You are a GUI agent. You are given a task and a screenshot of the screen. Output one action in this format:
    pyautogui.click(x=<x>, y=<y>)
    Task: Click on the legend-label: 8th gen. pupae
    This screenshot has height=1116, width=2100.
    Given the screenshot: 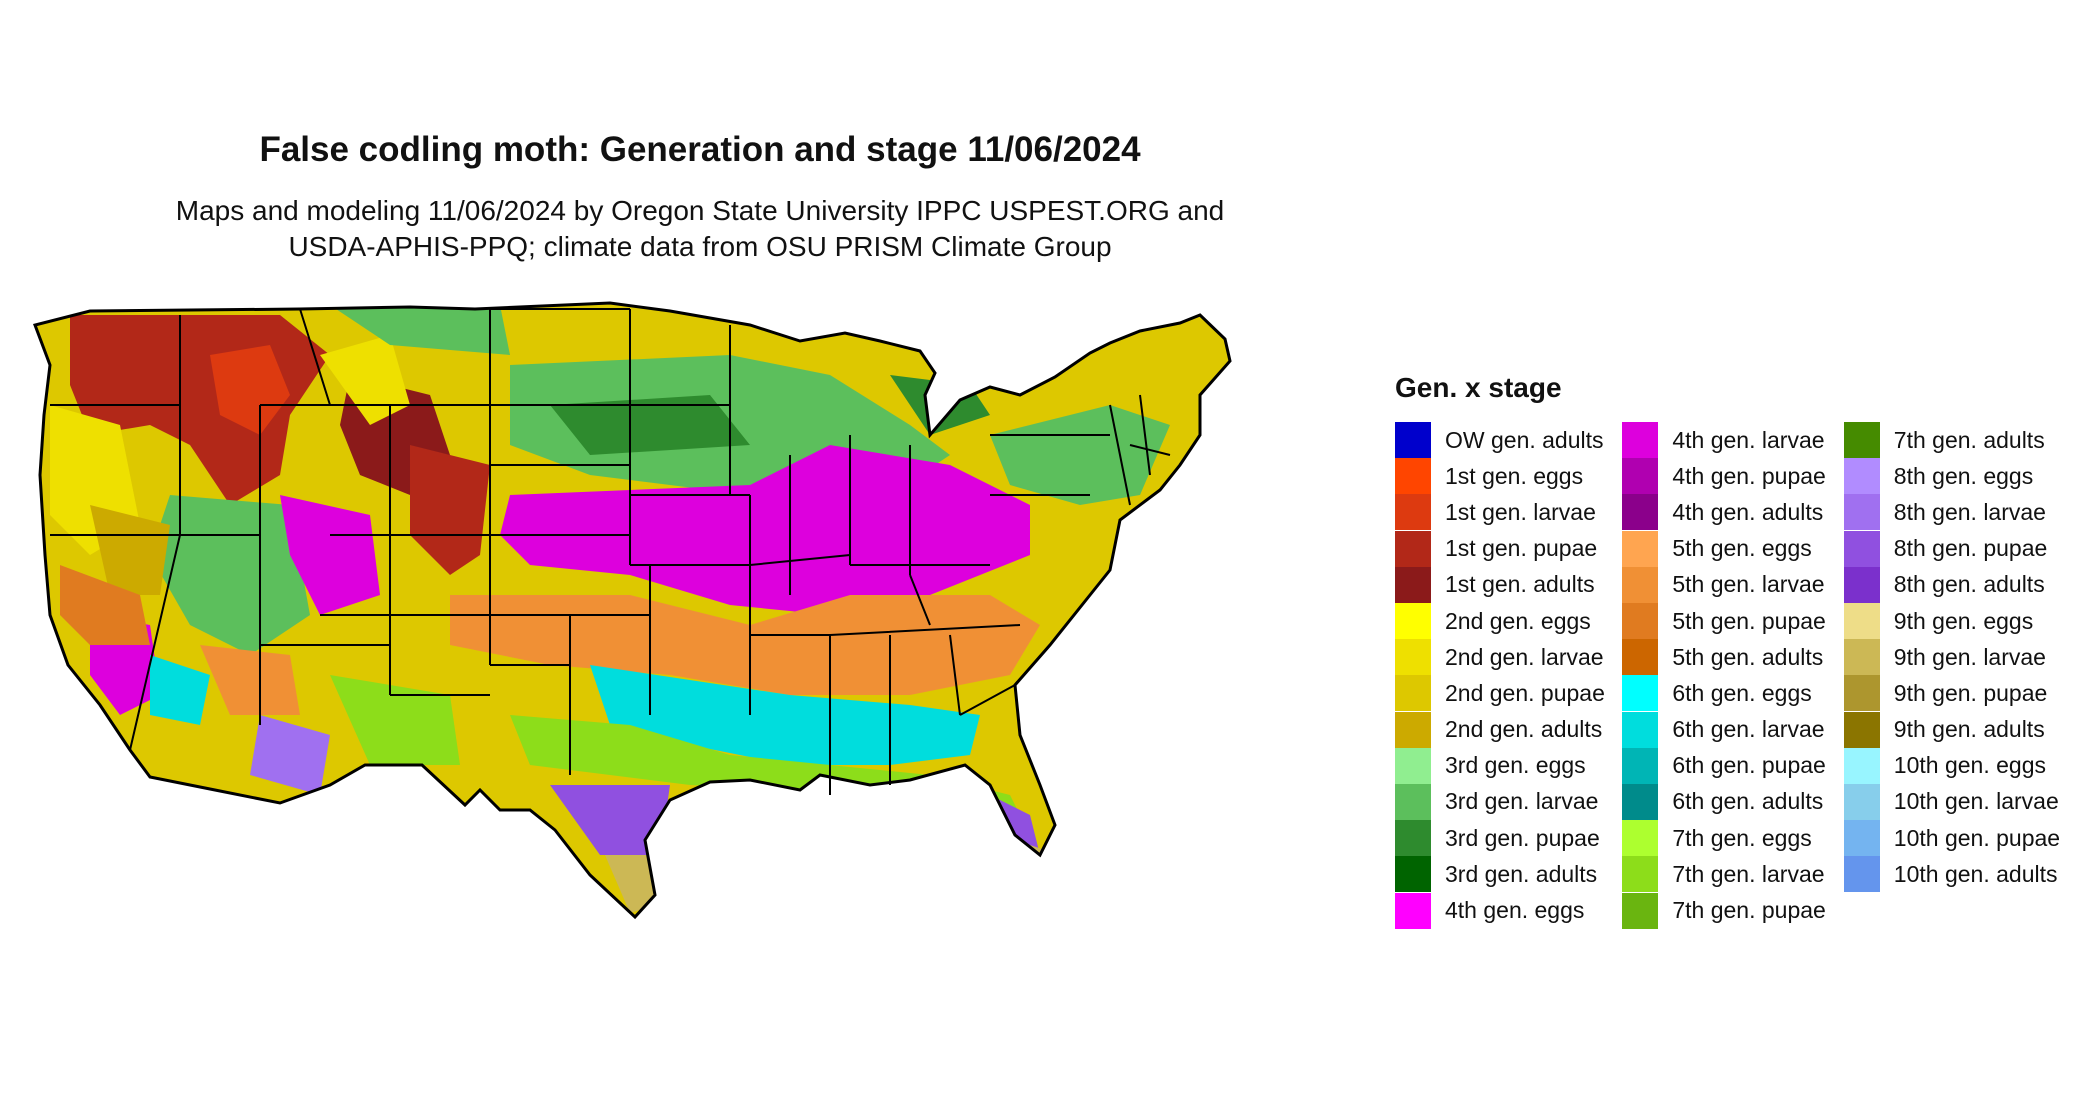 What is the action you would take?
    pyautogui.click(x=1970, y=548)
    